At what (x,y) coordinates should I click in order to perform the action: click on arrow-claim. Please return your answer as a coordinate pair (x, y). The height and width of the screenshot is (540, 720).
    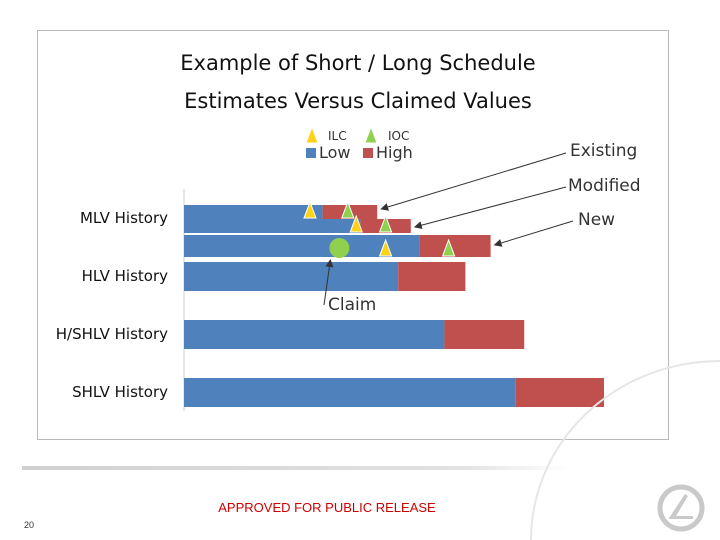
    Looking at the image, I should click on (328, 282).